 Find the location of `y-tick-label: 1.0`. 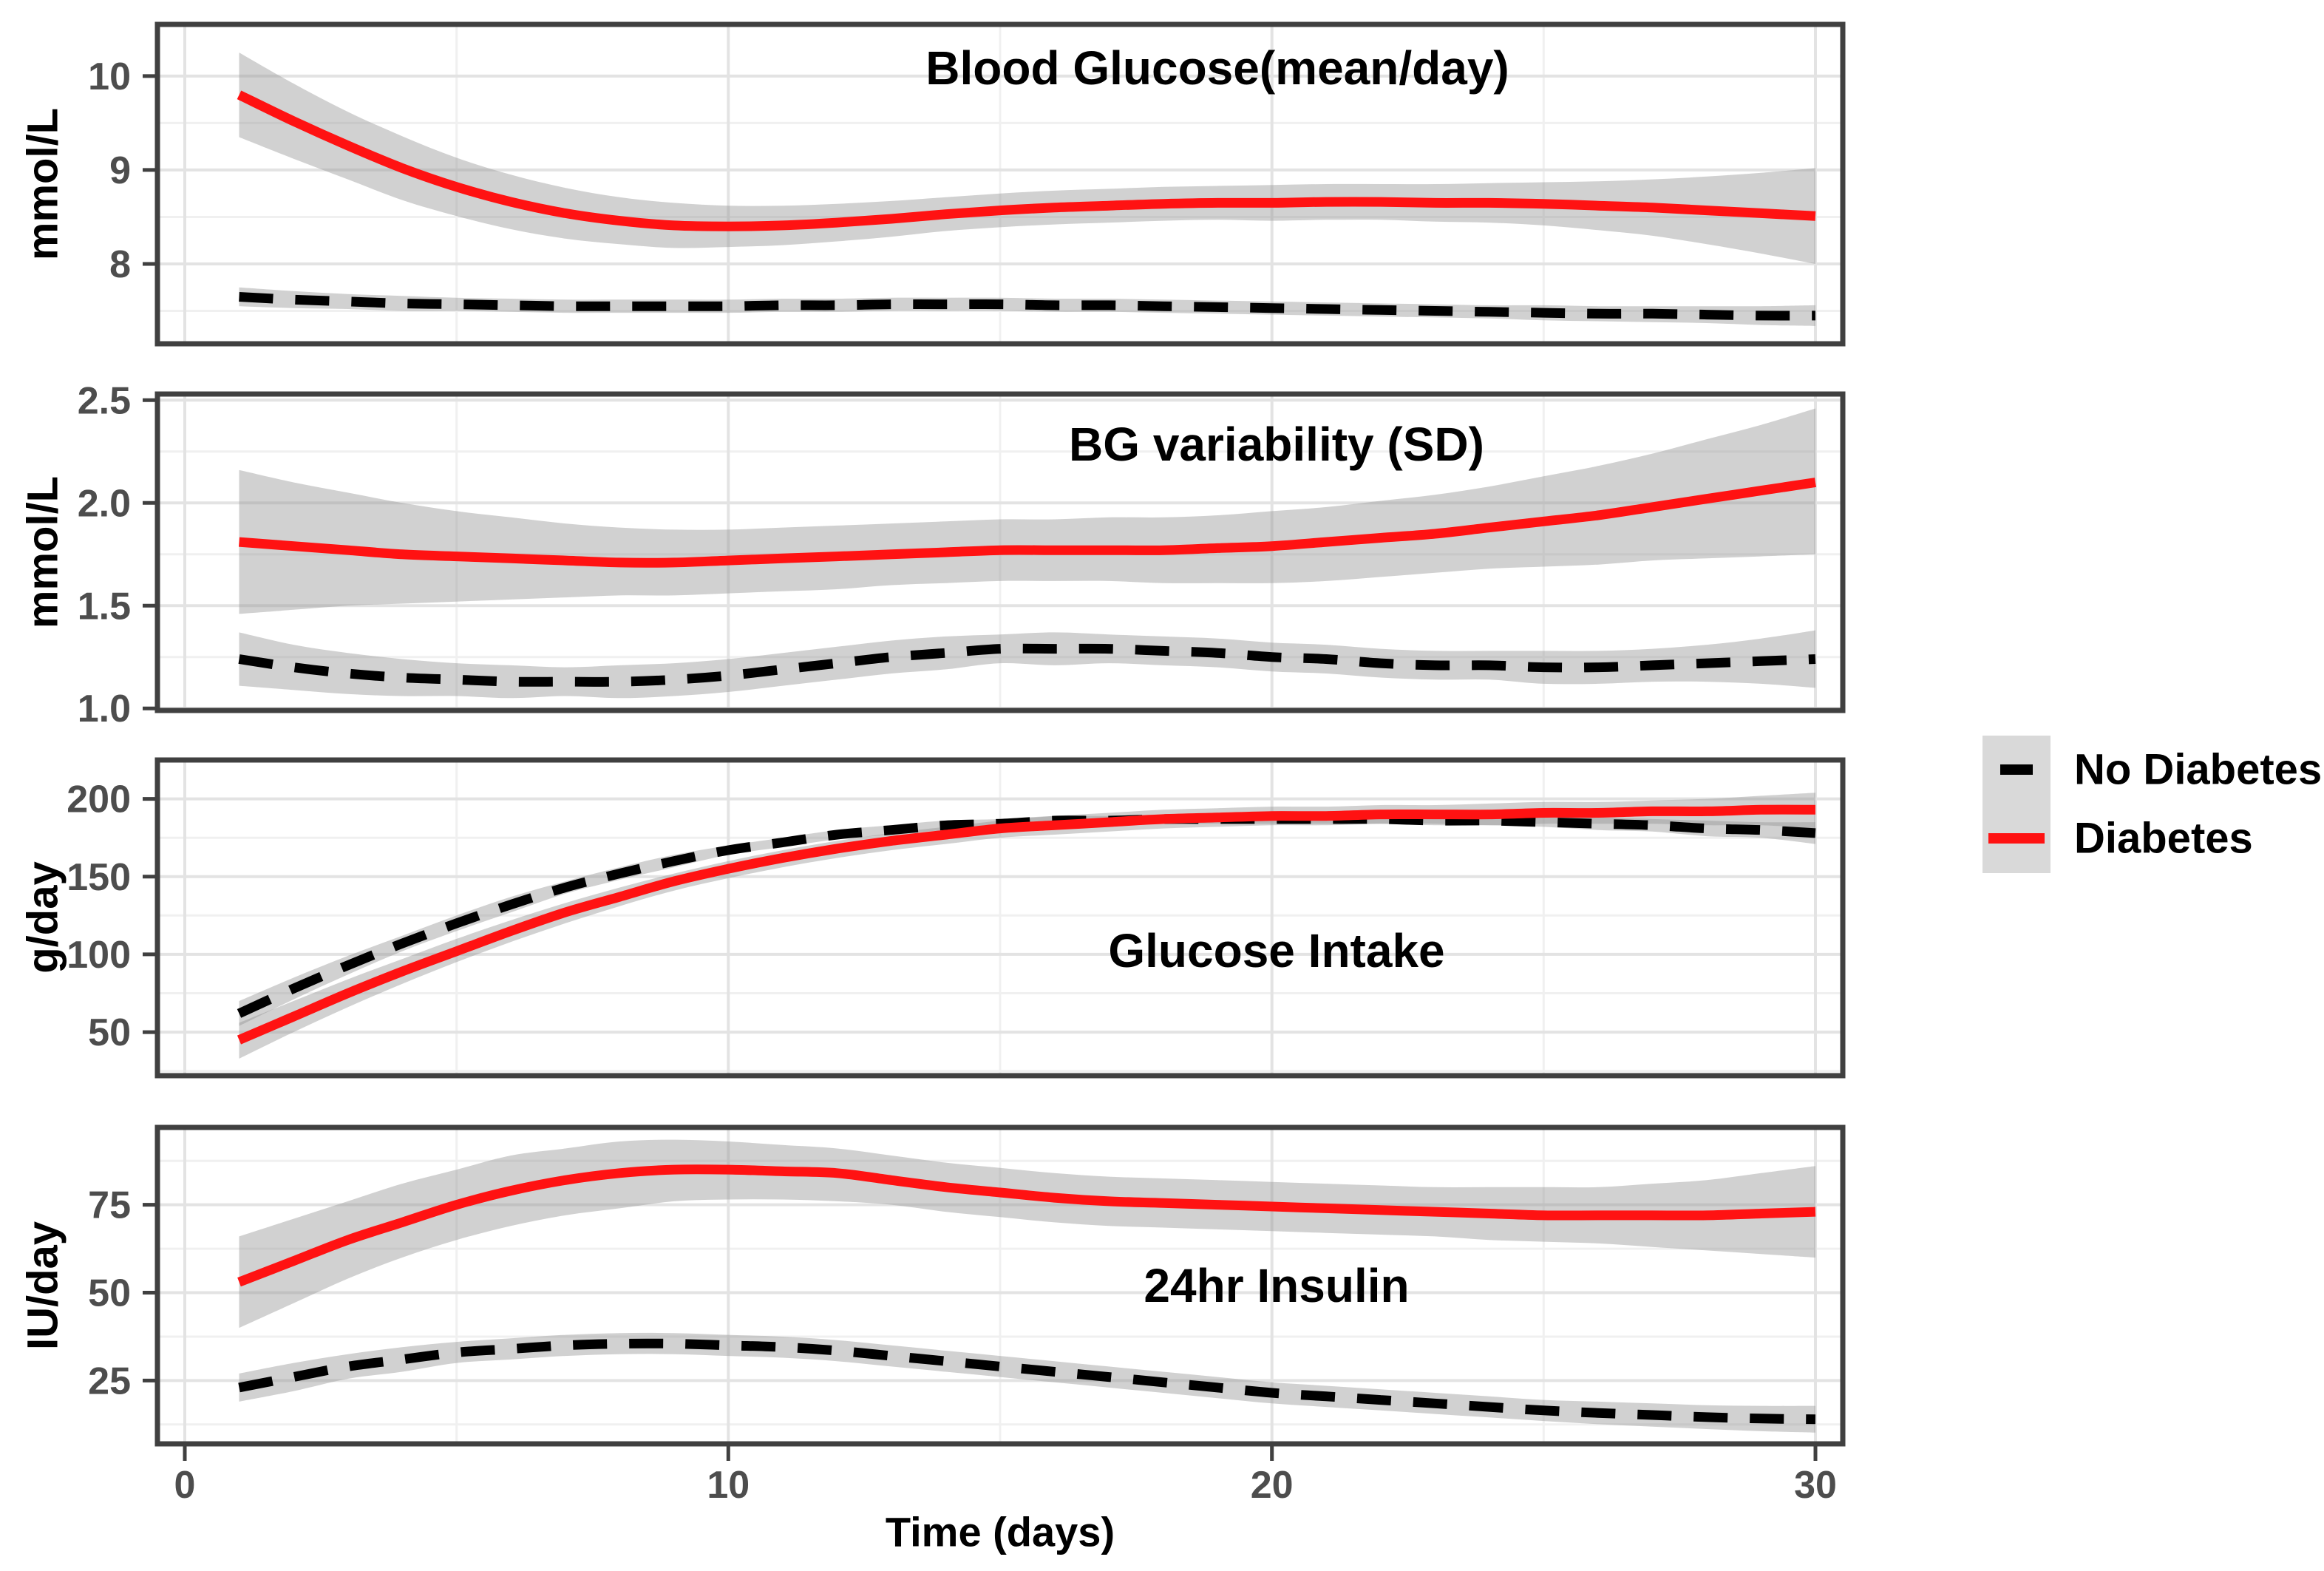

y-tick-label: 1.0 is located at coordinates (105, 709).